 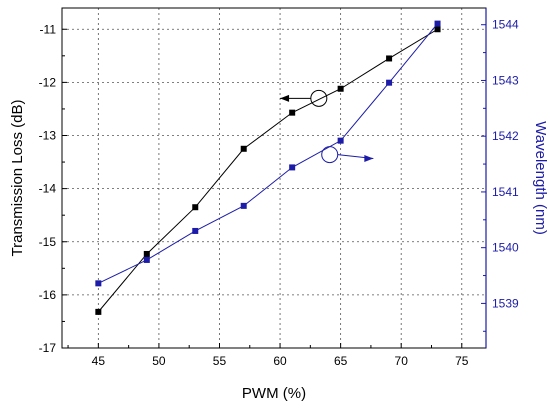 What do you see at coordinates (17, 178) in the screenshot?
I see `left-y-axis-title: Transmission Loss (dB)` at bounding box center [17, 178].